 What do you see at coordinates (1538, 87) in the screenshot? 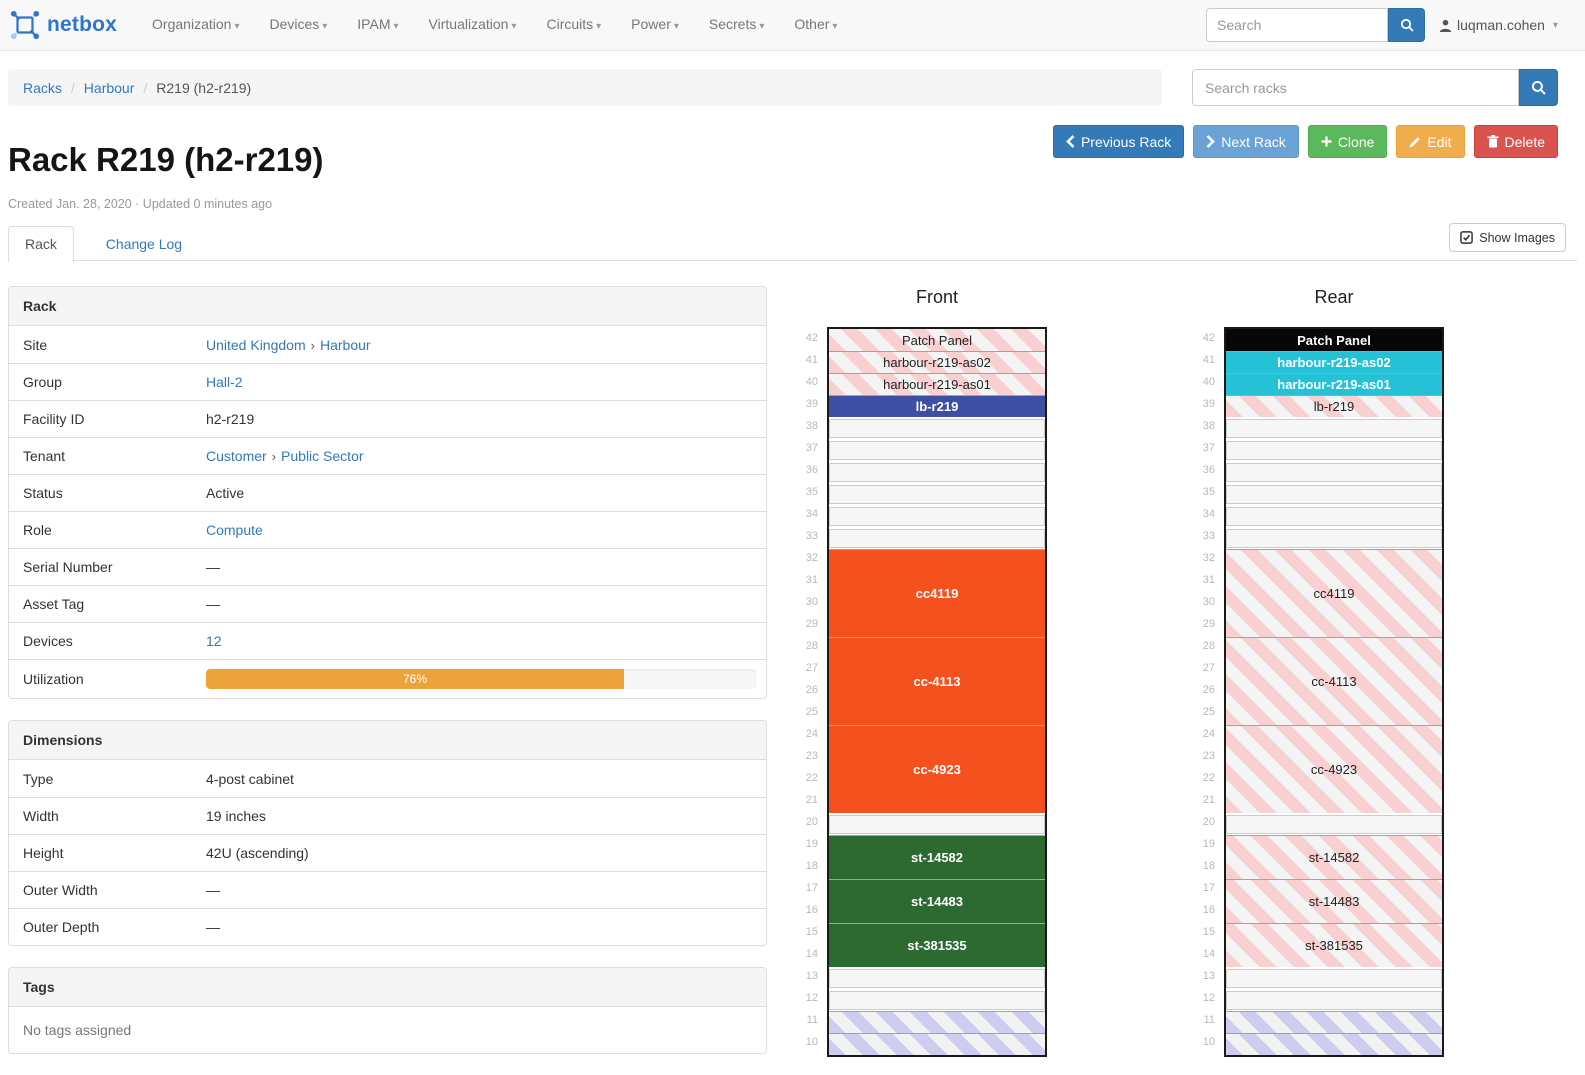
I see `rack-search-button` at bounding box center [1538, 87].